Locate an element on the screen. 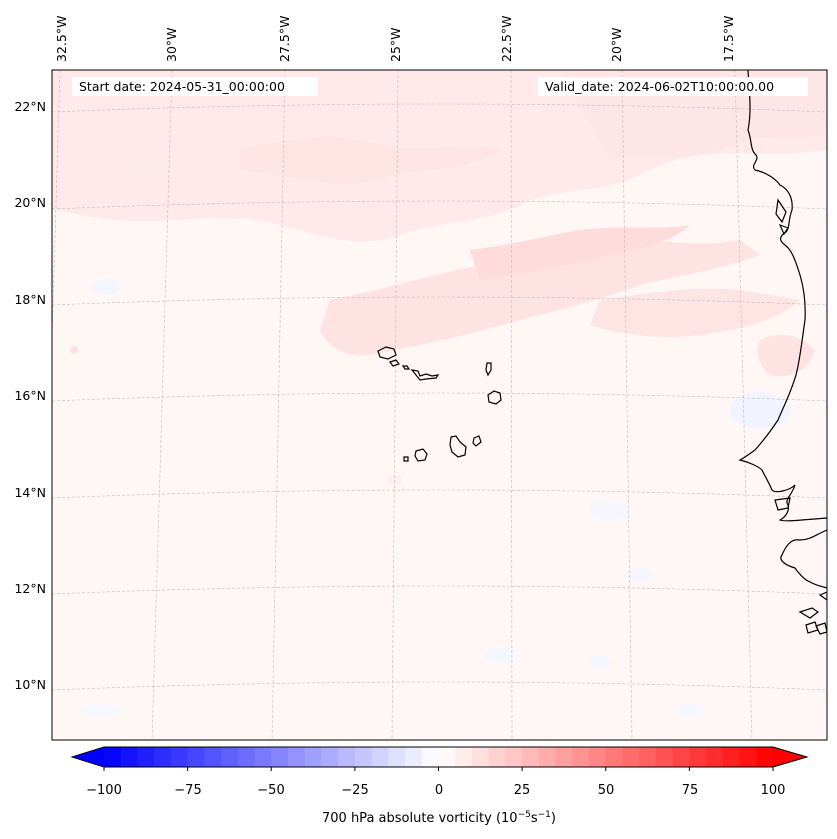  valid-date-label: Valid_date: 2024-06-02T10:00:00.00 is located at coordinates (659, 86).